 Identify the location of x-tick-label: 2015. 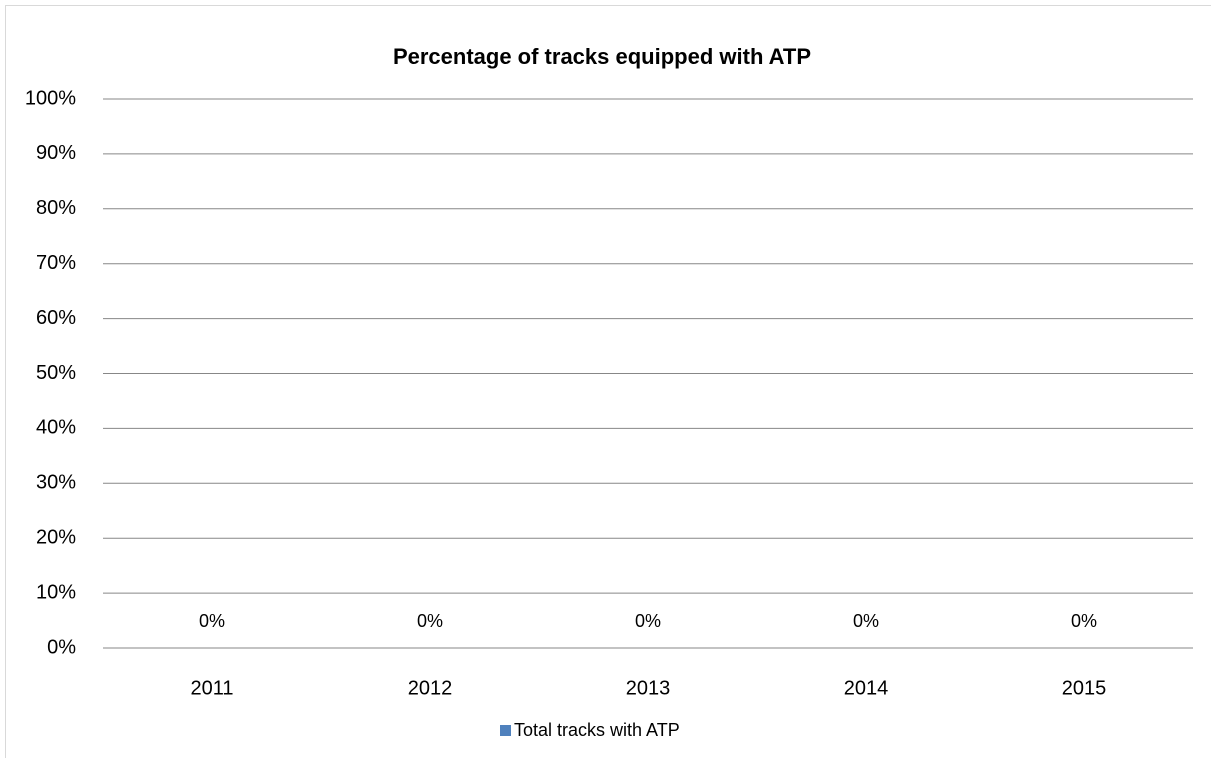
(1084, 688).